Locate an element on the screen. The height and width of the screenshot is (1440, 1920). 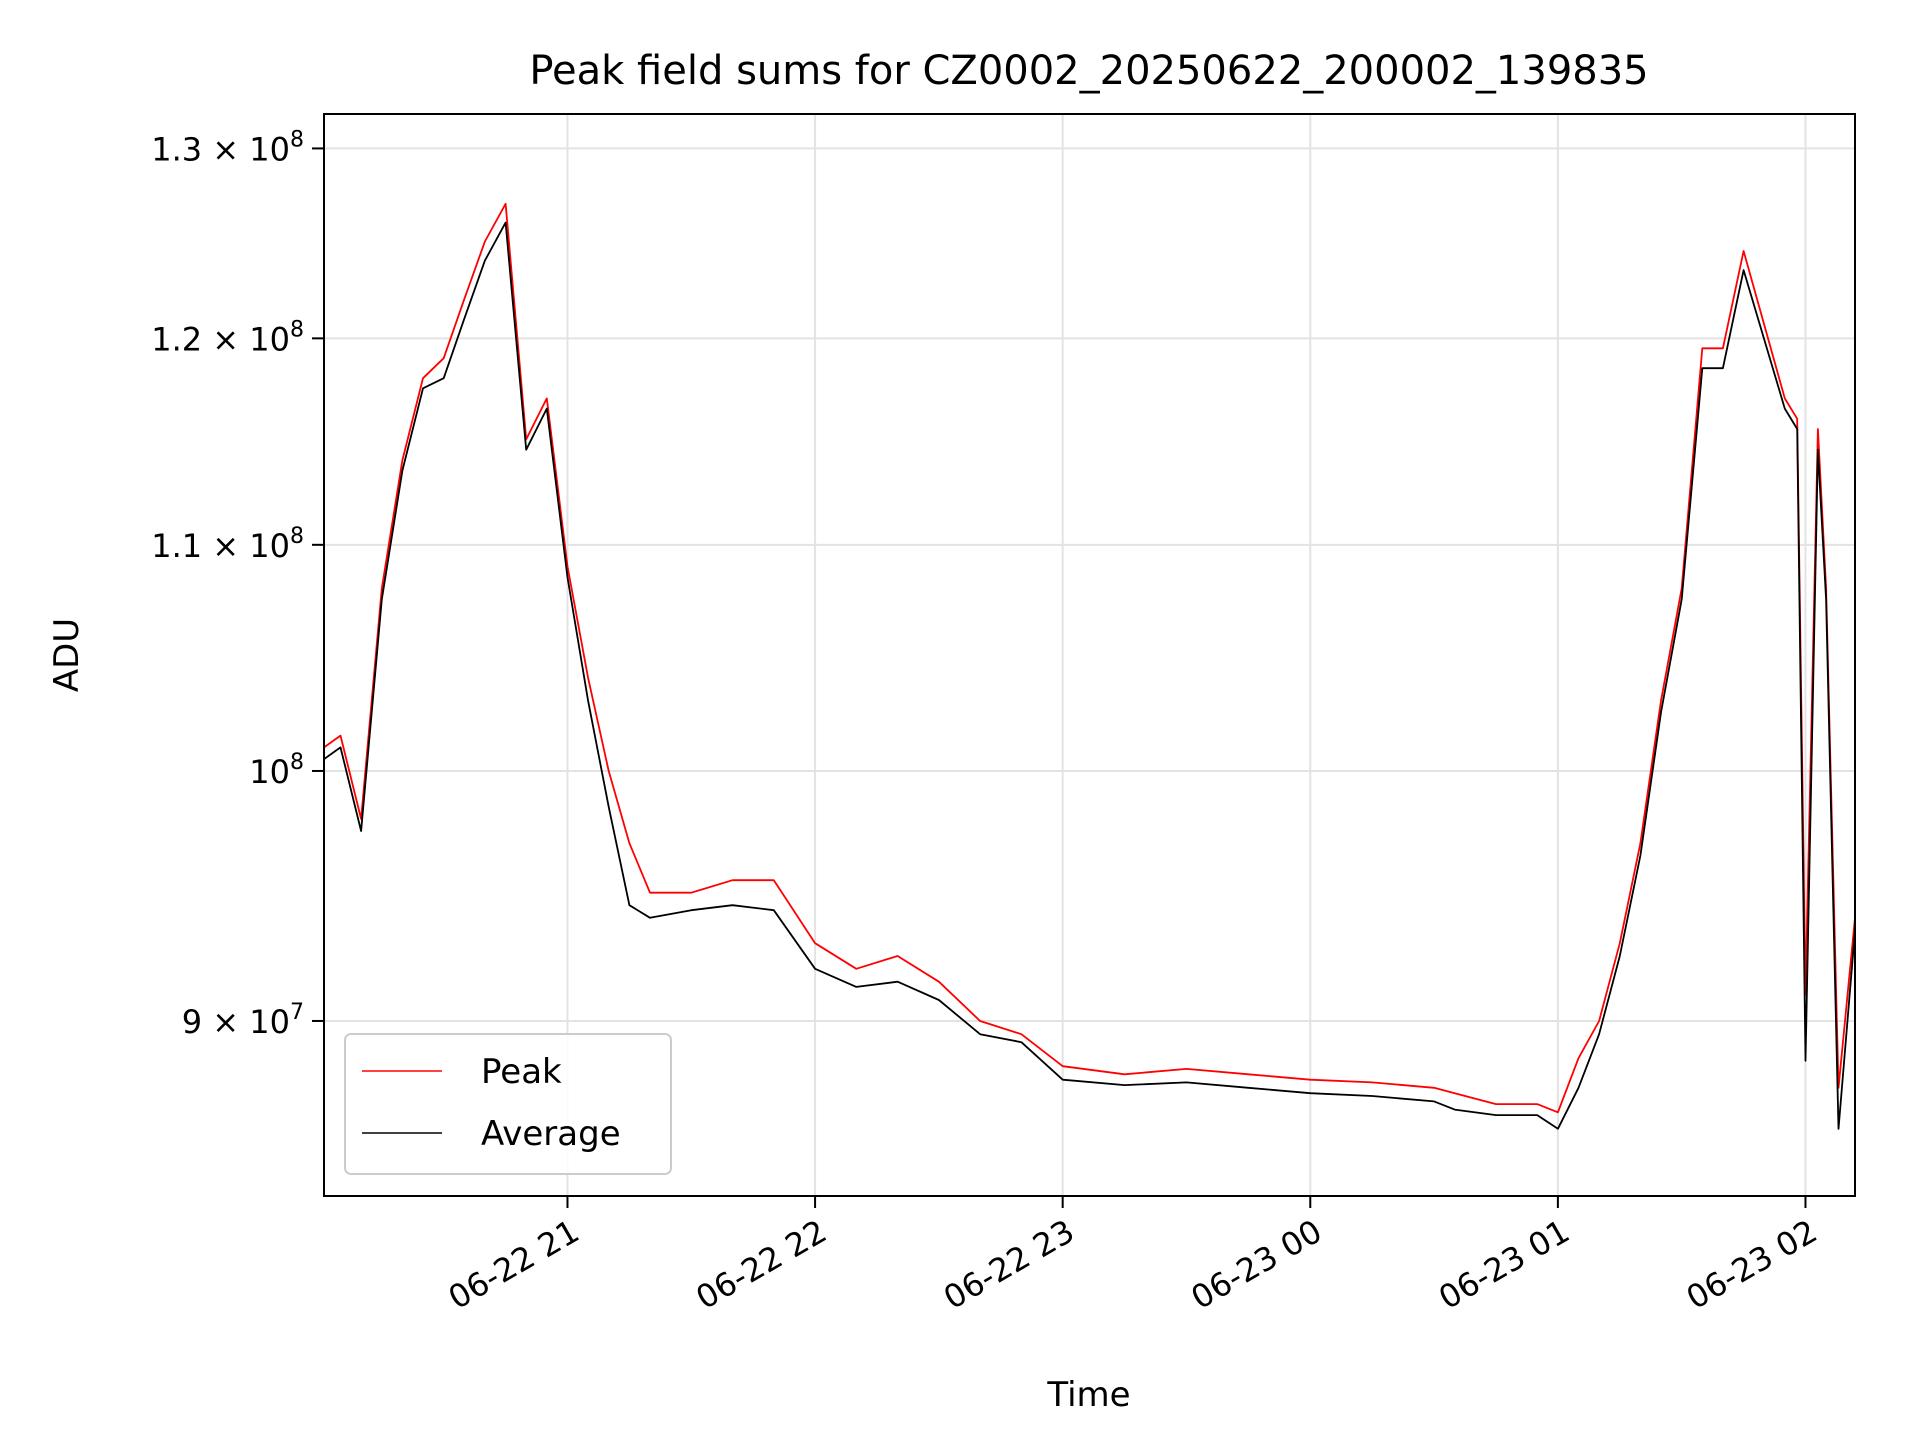
y-axis-label: ADU is located at coordinates (67, 655).